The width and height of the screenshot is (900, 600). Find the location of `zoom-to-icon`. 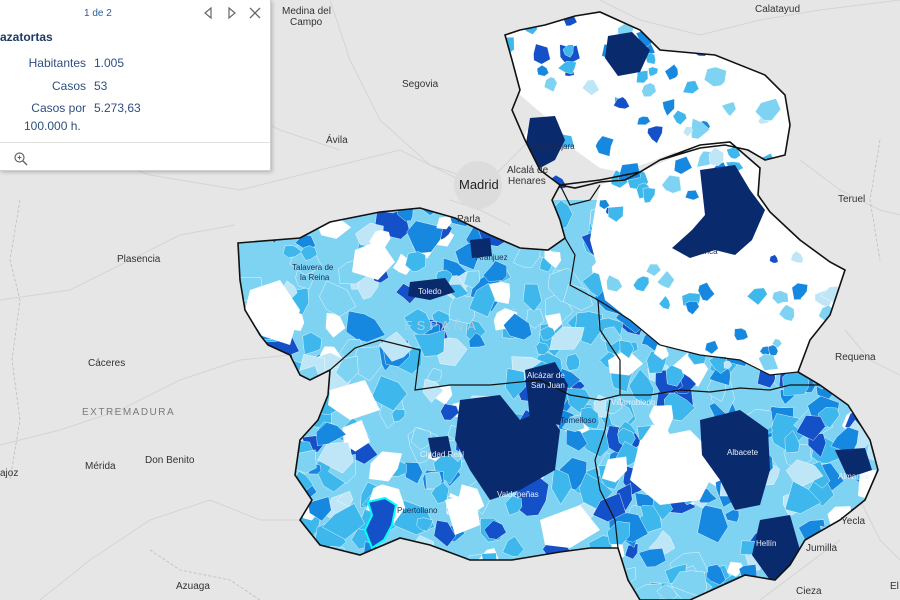

zoom-to-icon is located at coordinates (21, 159).